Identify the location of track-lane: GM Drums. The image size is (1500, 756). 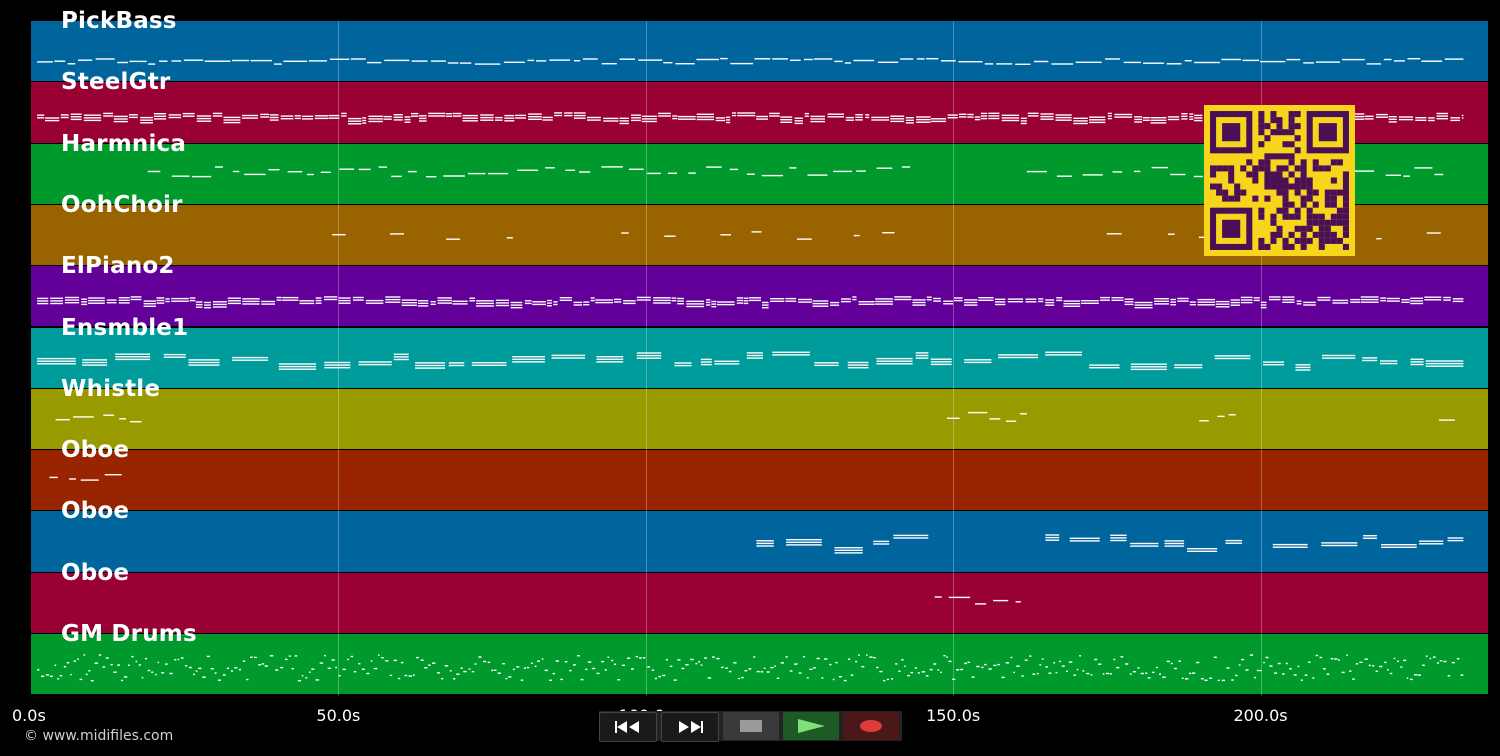
(759, 658).